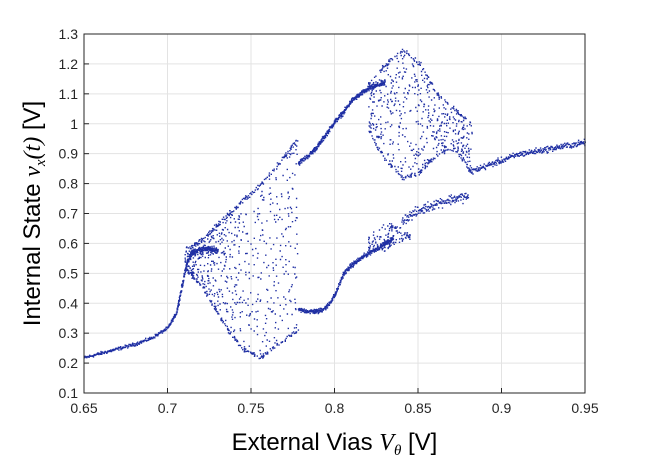  Describe the element at coordinates (69, 273) in the screenshot. I see `y-tick-label: 0.5` at that location.